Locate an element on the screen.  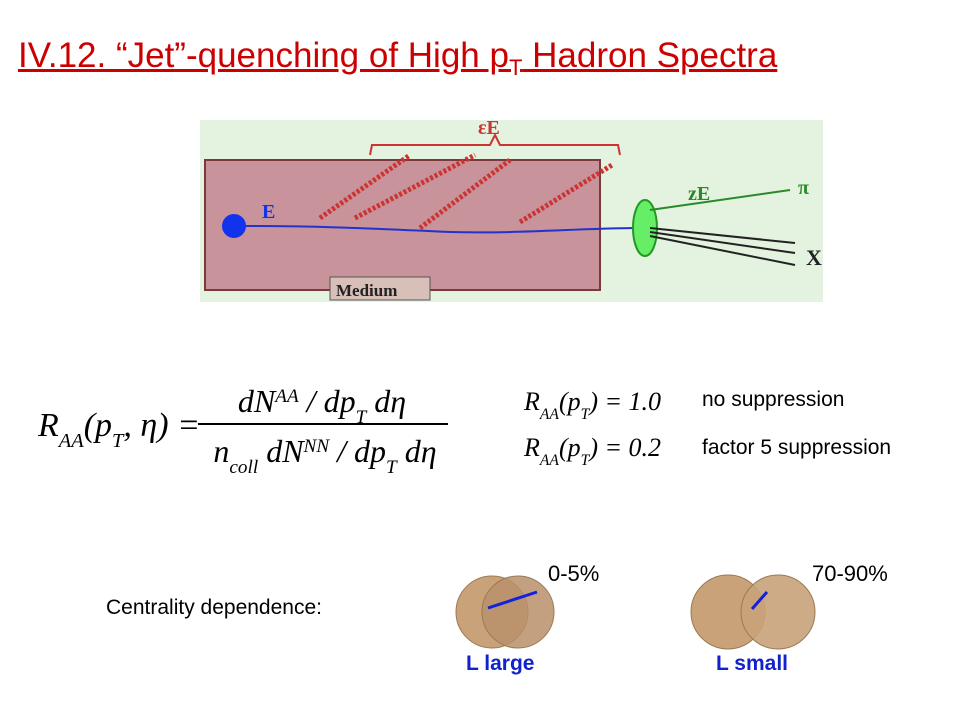
case-description: factor 5 suppression is located at coordinates (796, 447).